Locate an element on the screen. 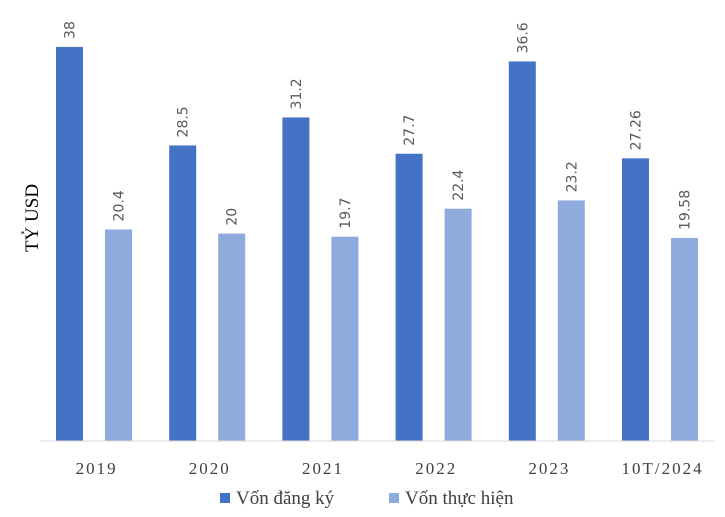  value-label-von-thuc-hien-2: 19.7 is located at coordinates (346, 213).